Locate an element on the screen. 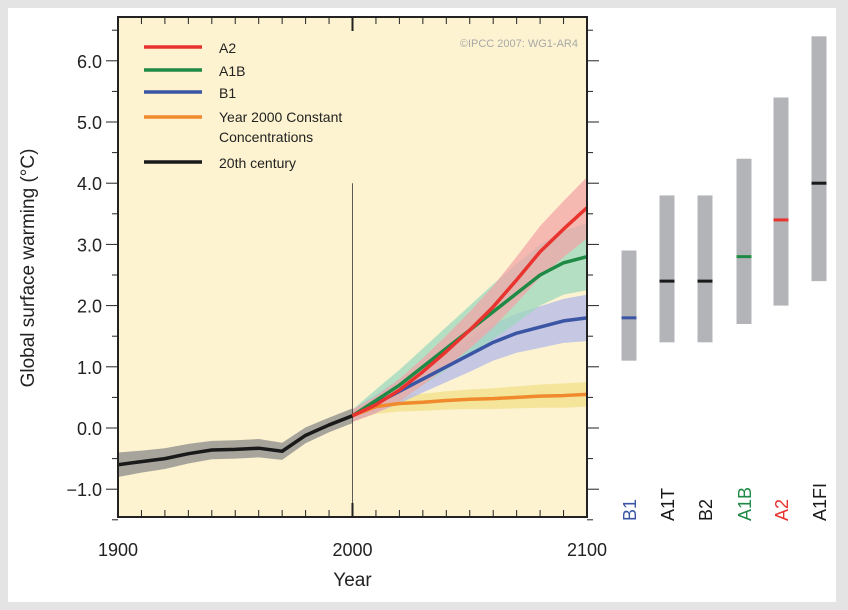 The image size is (848, 610). legend-label-line2: Concentrations is located at coordinates (266, 137).